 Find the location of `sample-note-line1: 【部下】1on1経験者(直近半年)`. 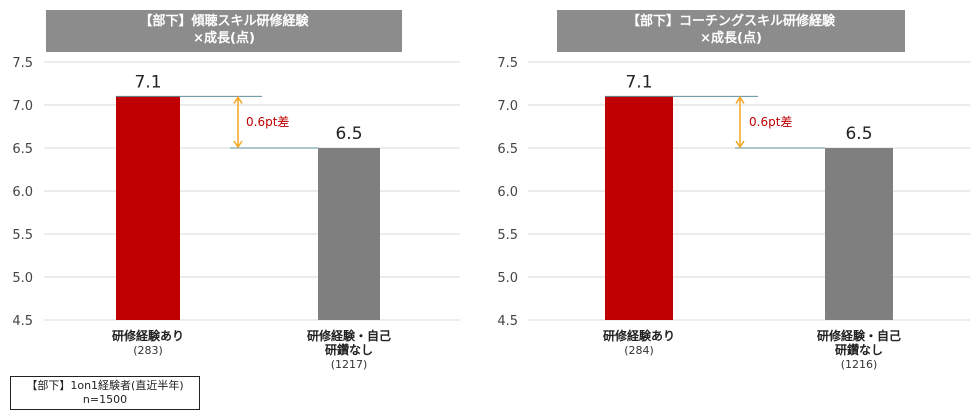

sample-note-line1: 【部下】1on1経験者(直近半年) is located at coordinates (105, 385).